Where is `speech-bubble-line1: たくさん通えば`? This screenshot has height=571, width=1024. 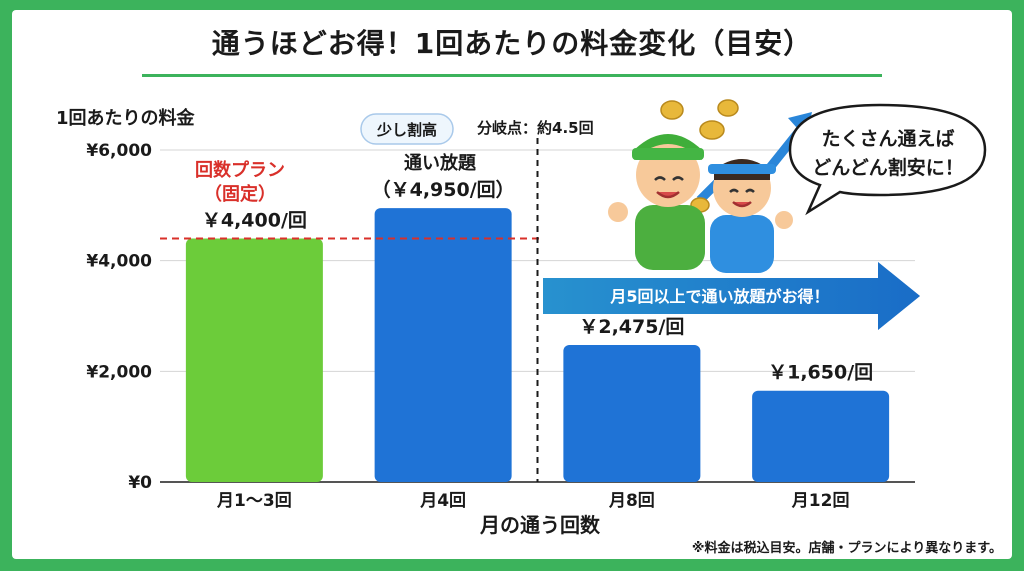
speech-bubble-line1: たくさん通えば is located at coordinates (887, 139).